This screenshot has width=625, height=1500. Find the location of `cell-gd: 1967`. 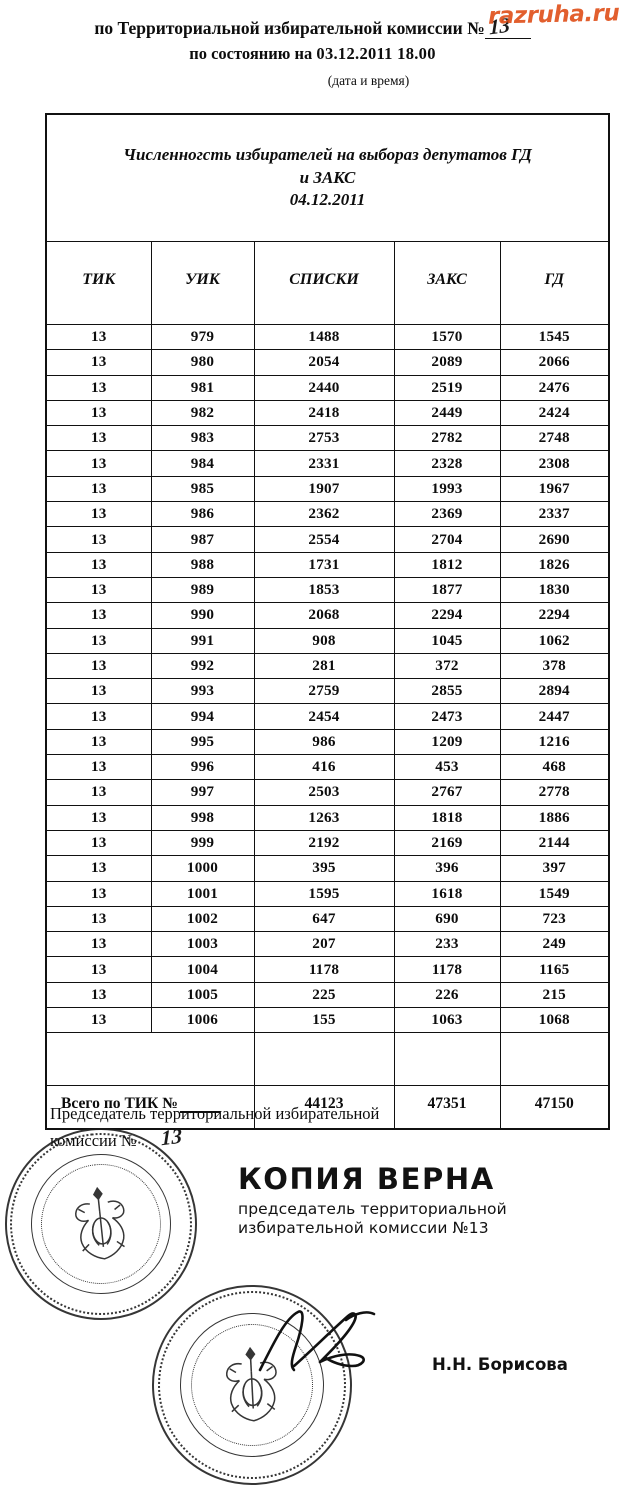

cell-gd: 1967 is located at coordinates (554, 489).